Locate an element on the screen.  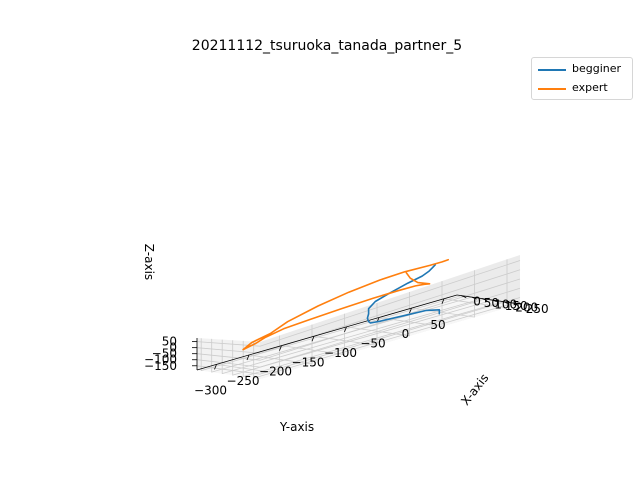
legend-item-begginer: begginer is located at coordinates (582, 70).